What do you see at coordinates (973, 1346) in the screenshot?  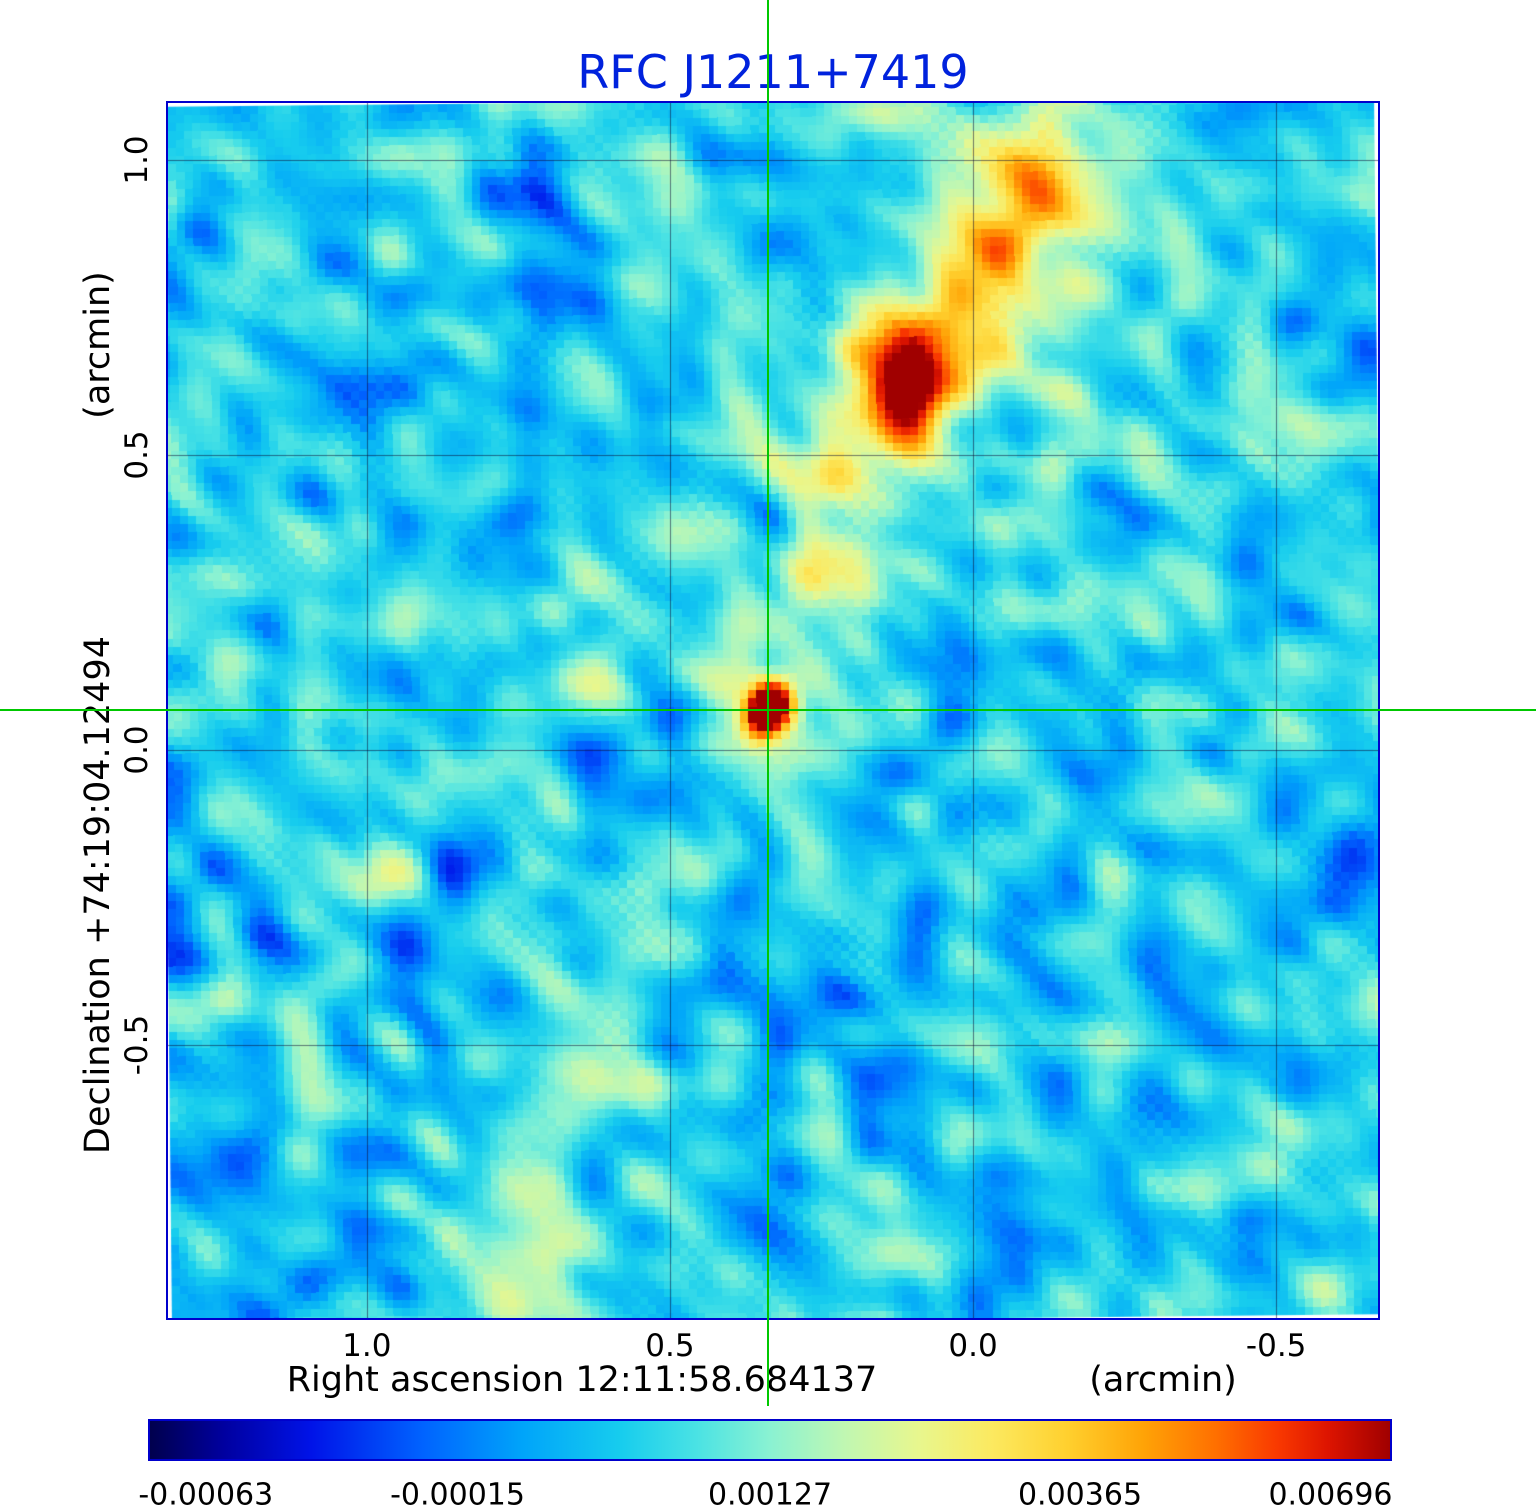 I see `x-tick-label: 0.0` at bounding box center [973, 1346].